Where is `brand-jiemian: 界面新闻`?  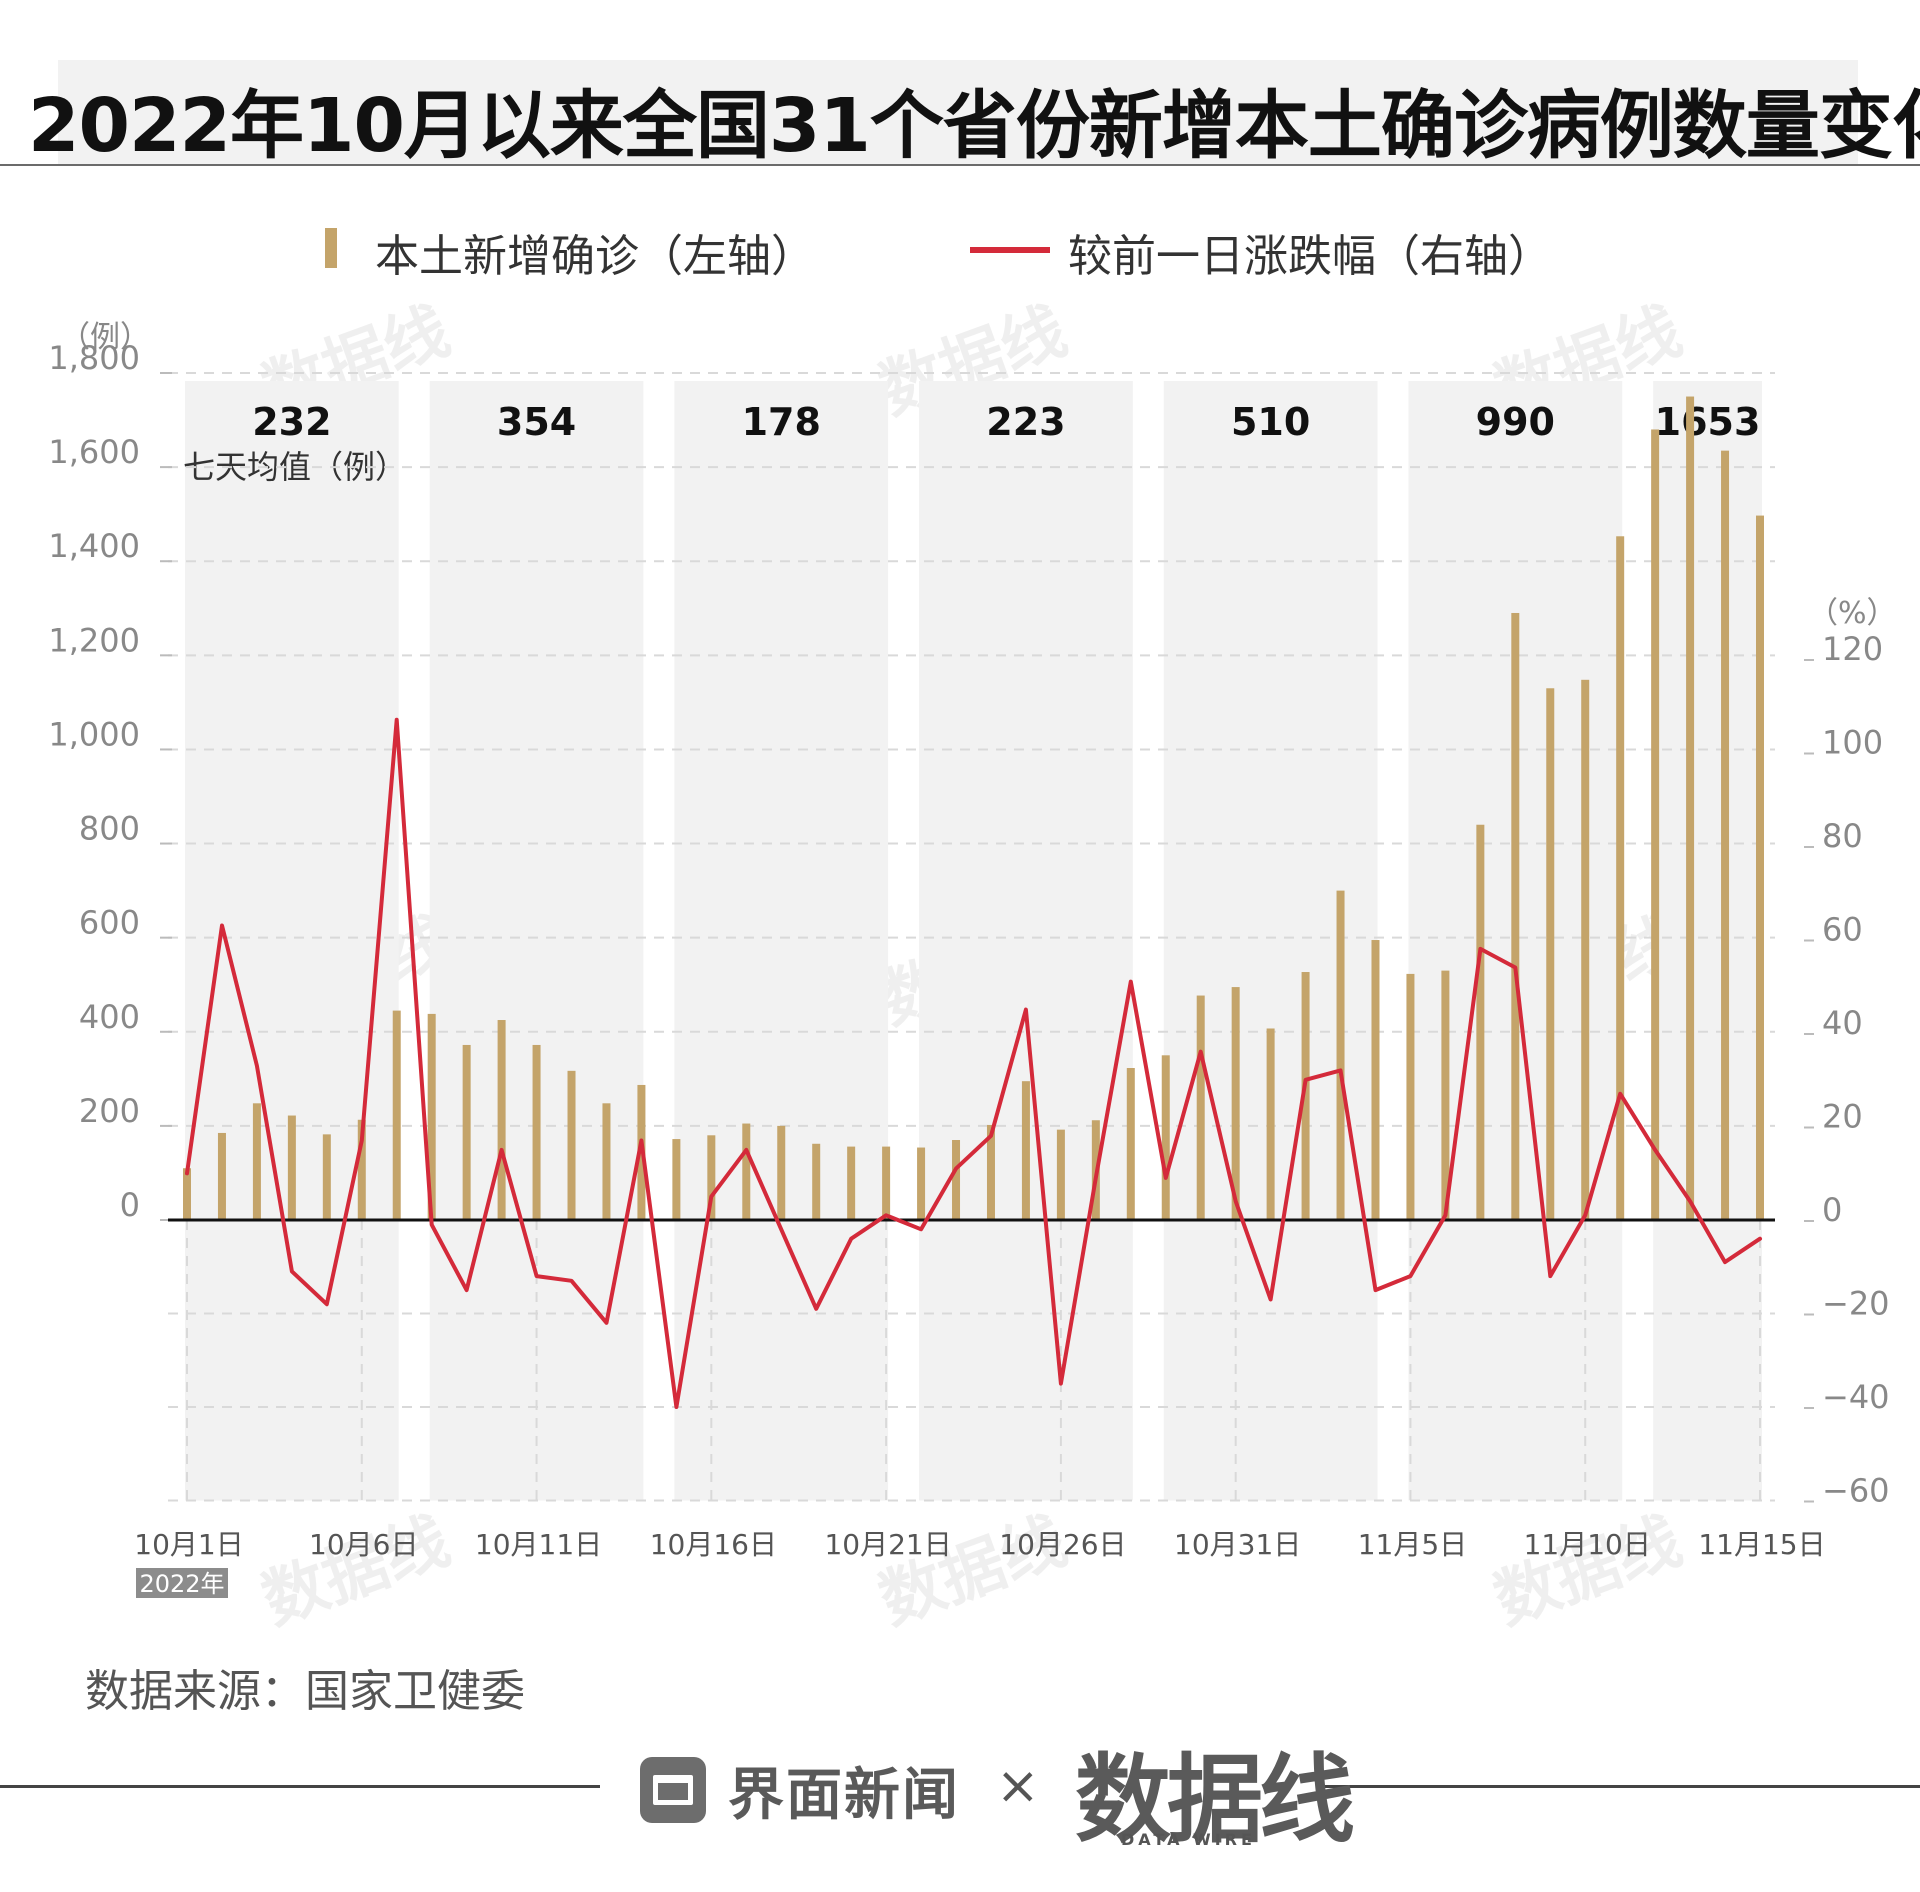
brand-jiemian: 界面新闻 is located at coordinates (800, 1790).